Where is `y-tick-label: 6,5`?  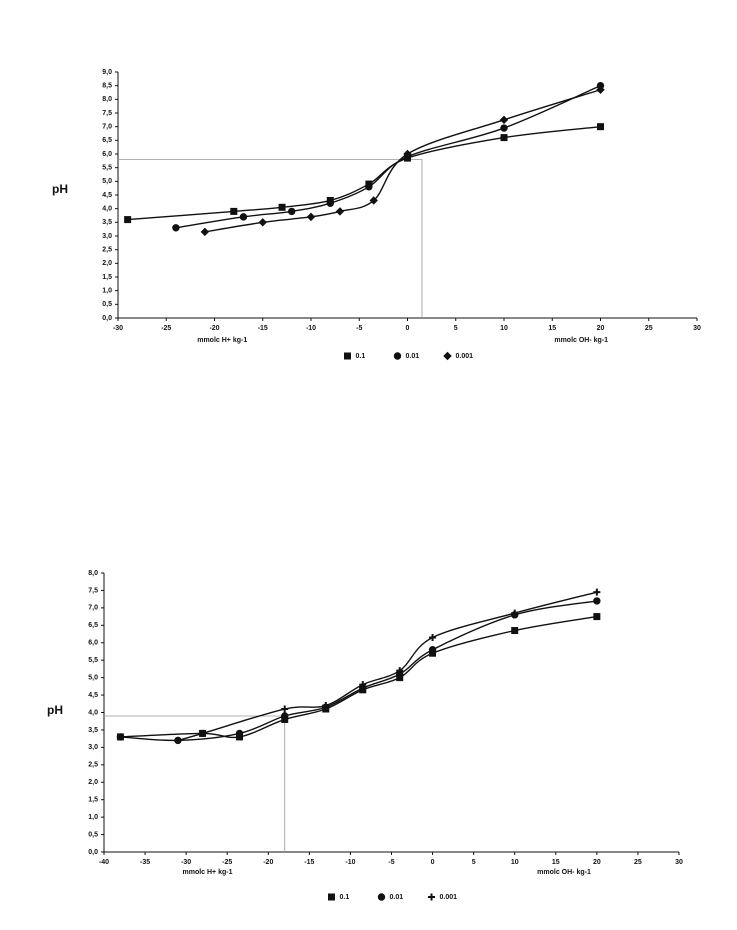 y-tick-label: 6,5 is located at coordinates (93, 625).